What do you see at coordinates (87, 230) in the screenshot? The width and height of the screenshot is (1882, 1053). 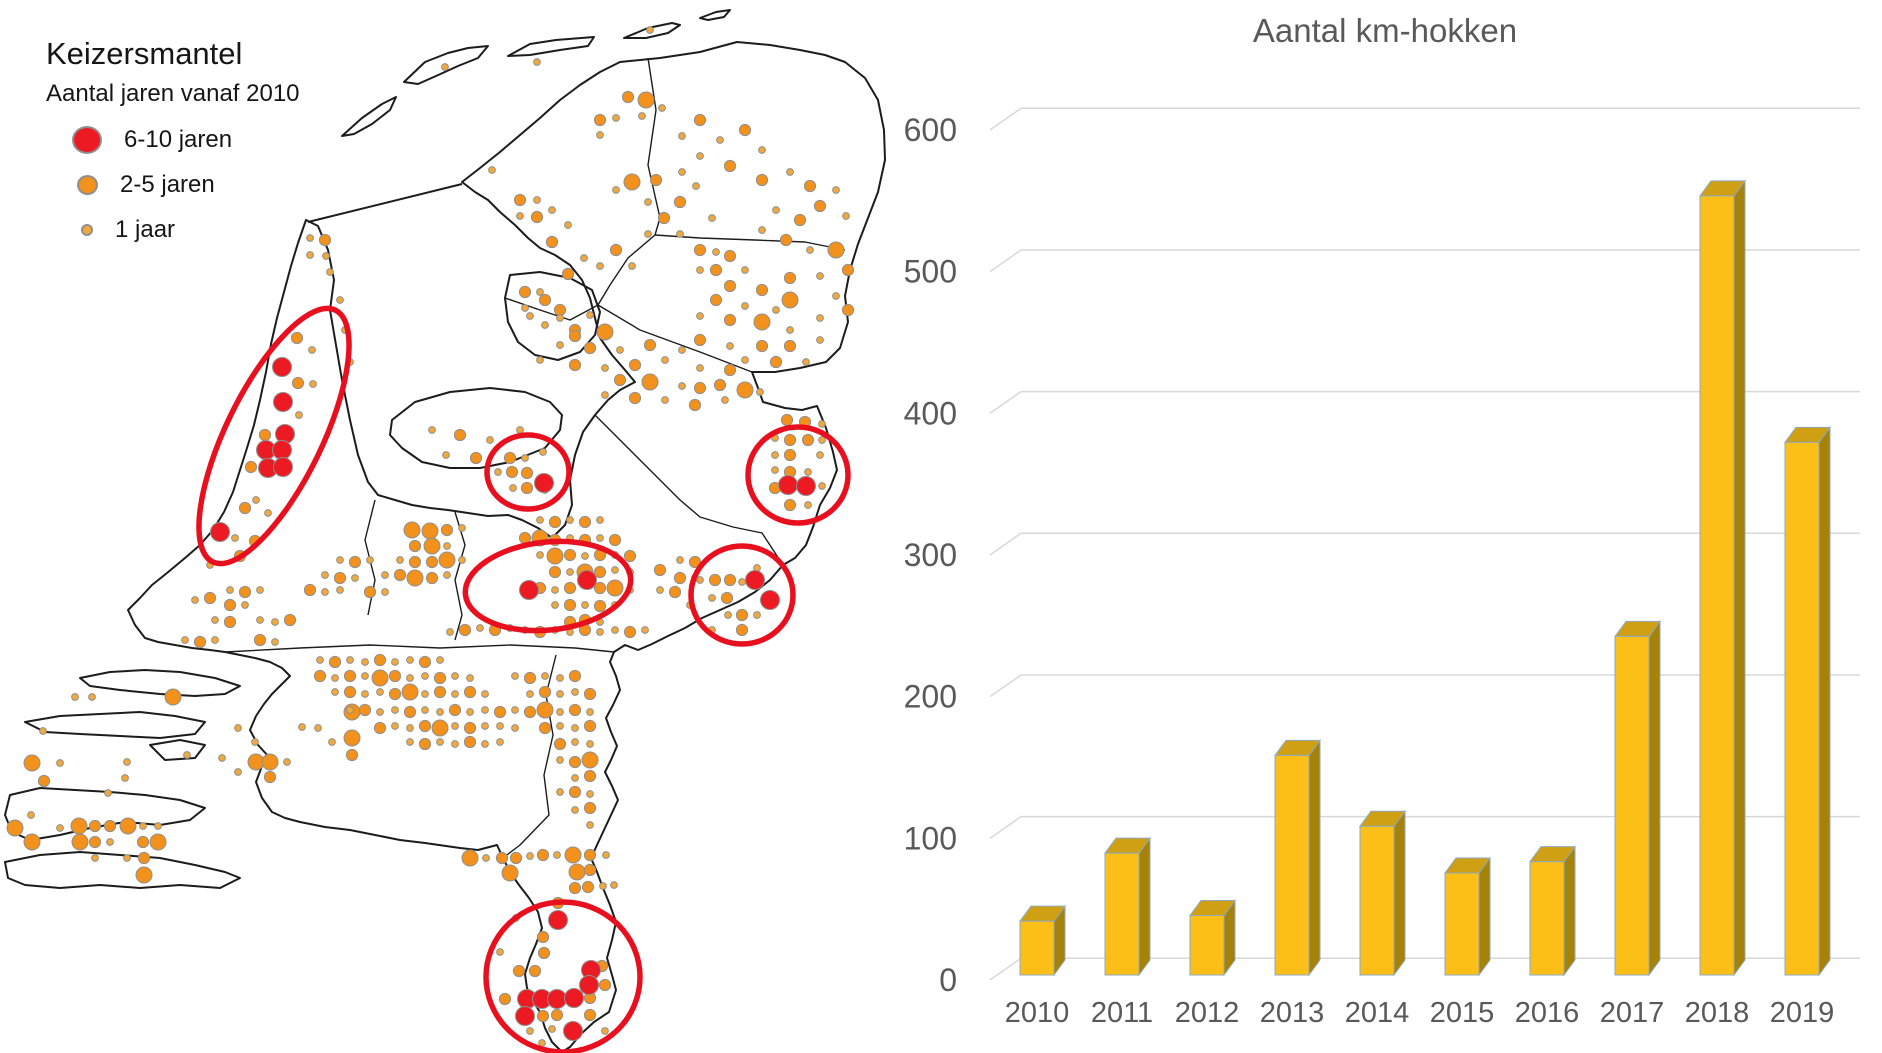 I see `small-dot-icon` at bounding box center [87, 230].